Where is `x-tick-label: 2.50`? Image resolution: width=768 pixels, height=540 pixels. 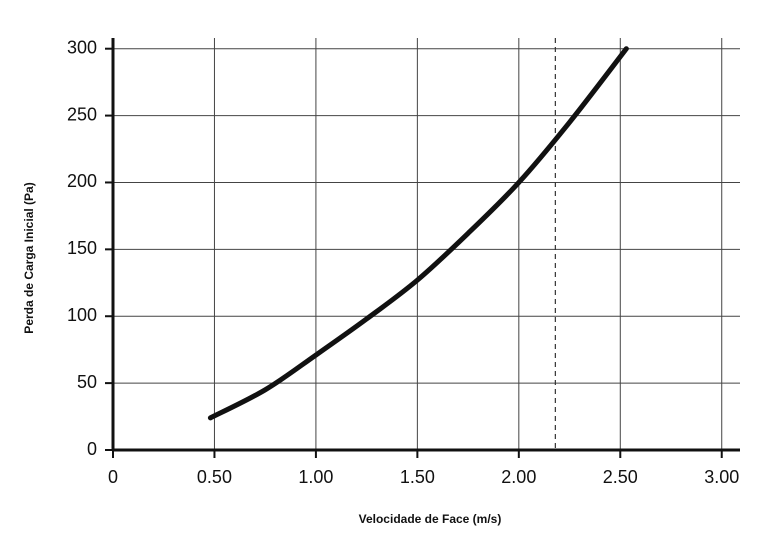
x-tick-label: 2.50 is located at coordinates (620, 477).